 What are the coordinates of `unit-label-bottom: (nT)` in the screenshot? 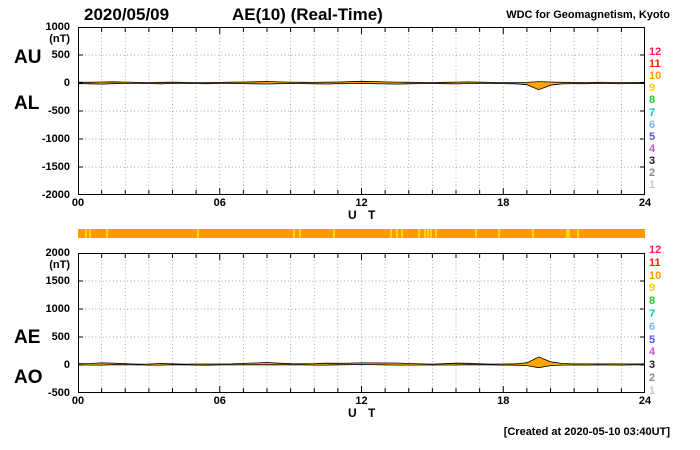 It's located at (59, 265).